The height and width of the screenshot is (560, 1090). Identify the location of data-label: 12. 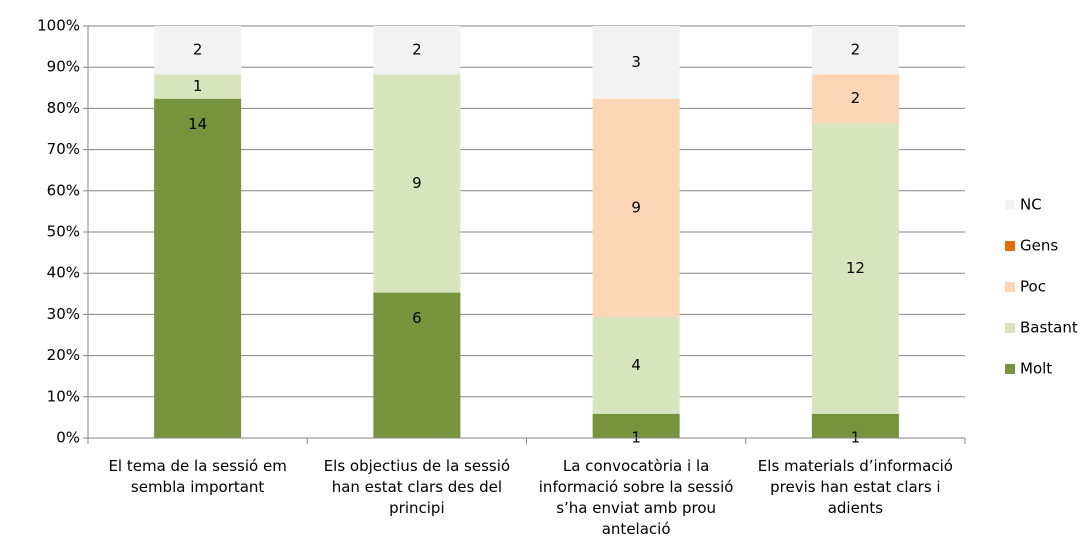
(855, 268).